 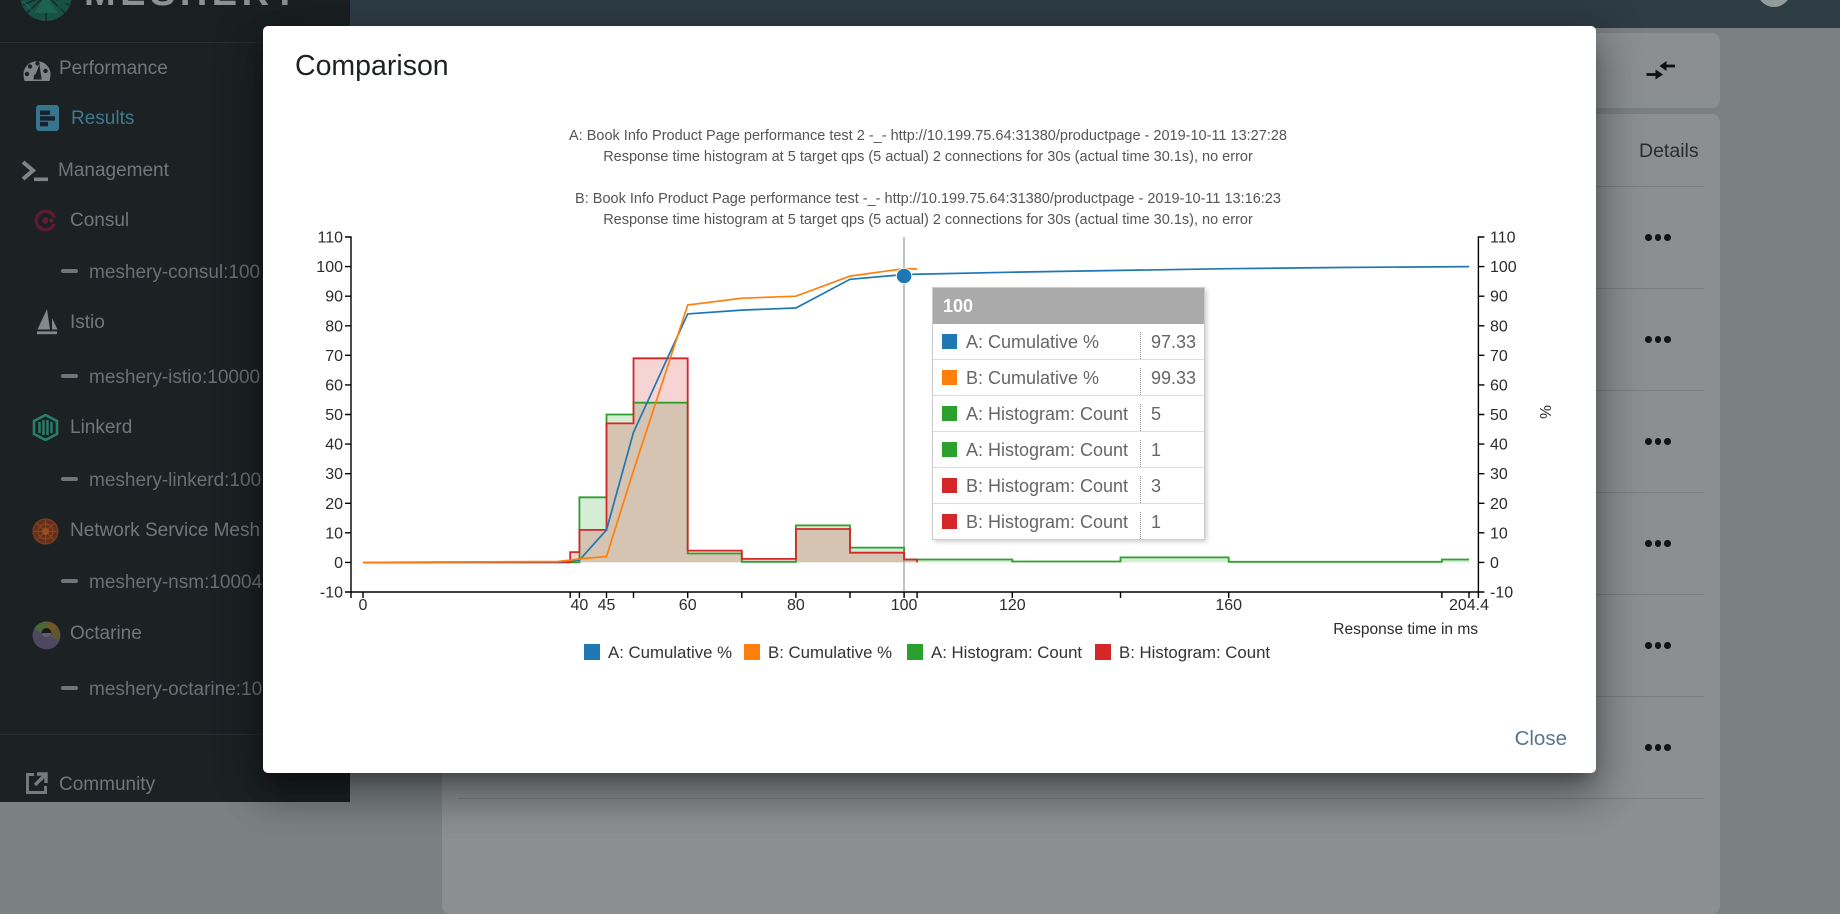 What do you see at coordinates (1405, 629) in the screenshot?
I see `svg-text: Response time in ms` at bounding box center [1405, 629].